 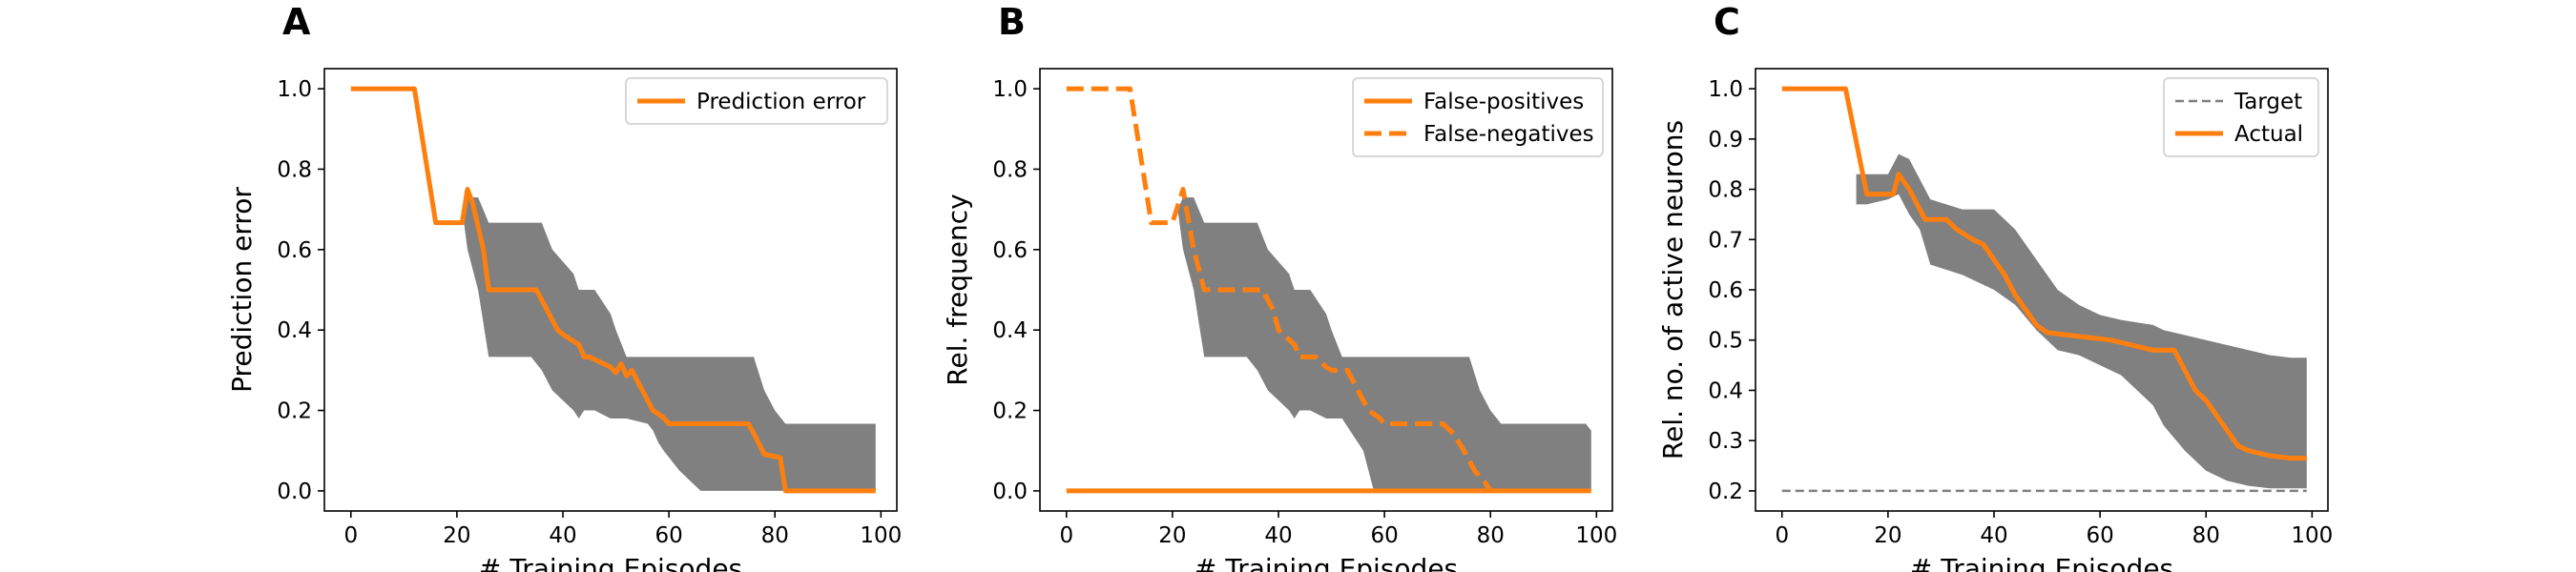 What do you see at coordinates (296, 22) in the screenshot?
I see `panel-letter-a: A` at bounding box center [296, 22].